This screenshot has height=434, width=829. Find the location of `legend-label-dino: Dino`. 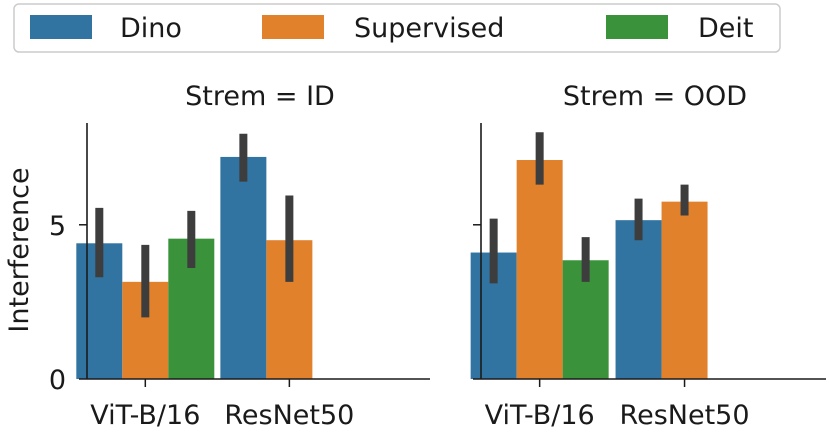

legend-label-dino: Dino is located at coordinates (151, 28).